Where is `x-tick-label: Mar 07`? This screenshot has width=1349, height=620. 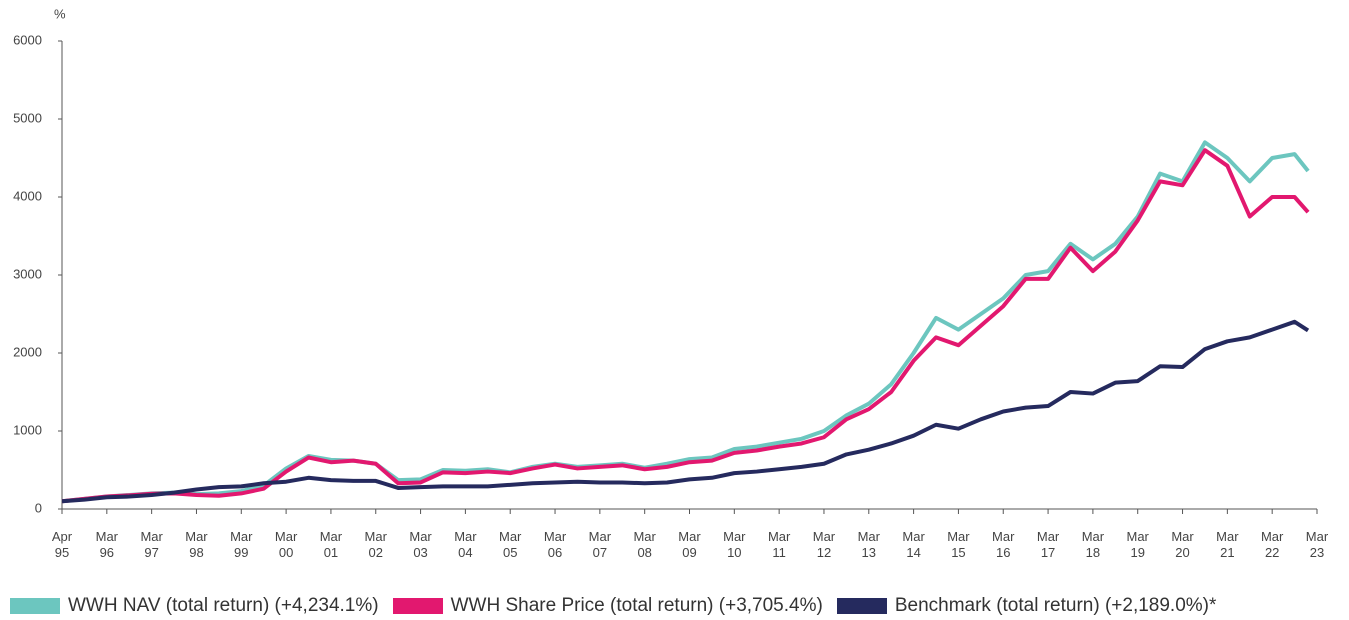 x-tick-label: Mar 07 is located at coordinates (600, 544).